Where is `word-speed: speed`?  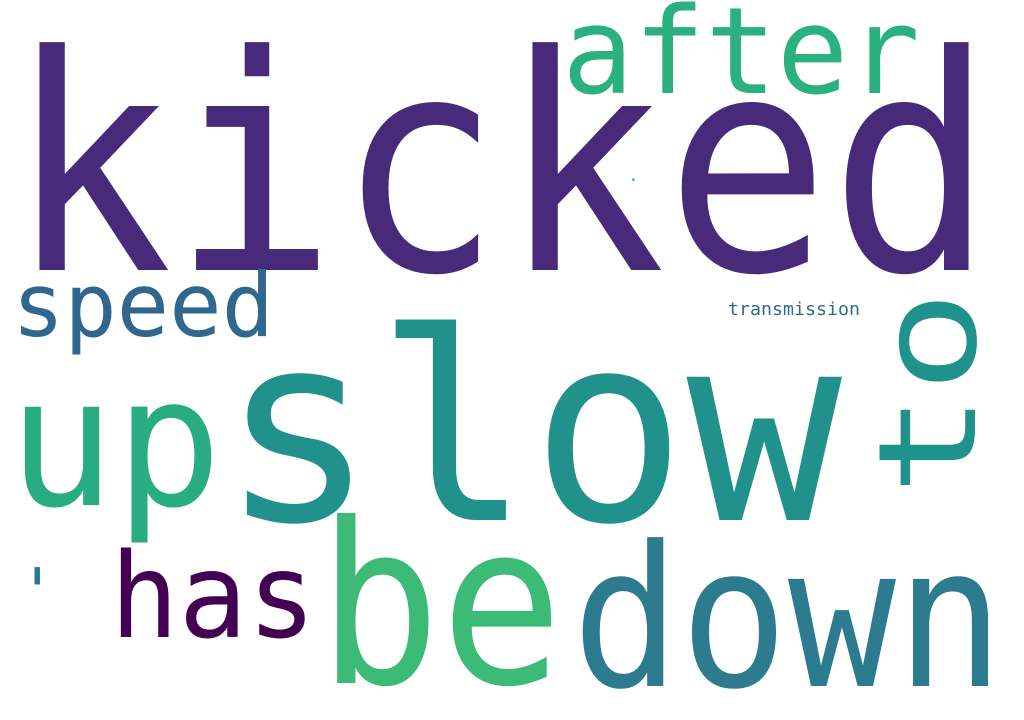 word-speed: speed is located at coordinates (143, 305).